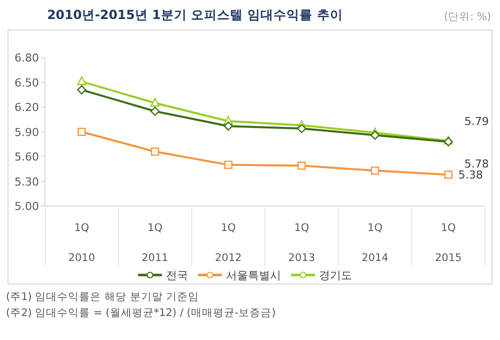  What do you see at coordinates (476, 121) in the screenshot?
I see `data-label: 5.79` at bounding box center [476, 121].